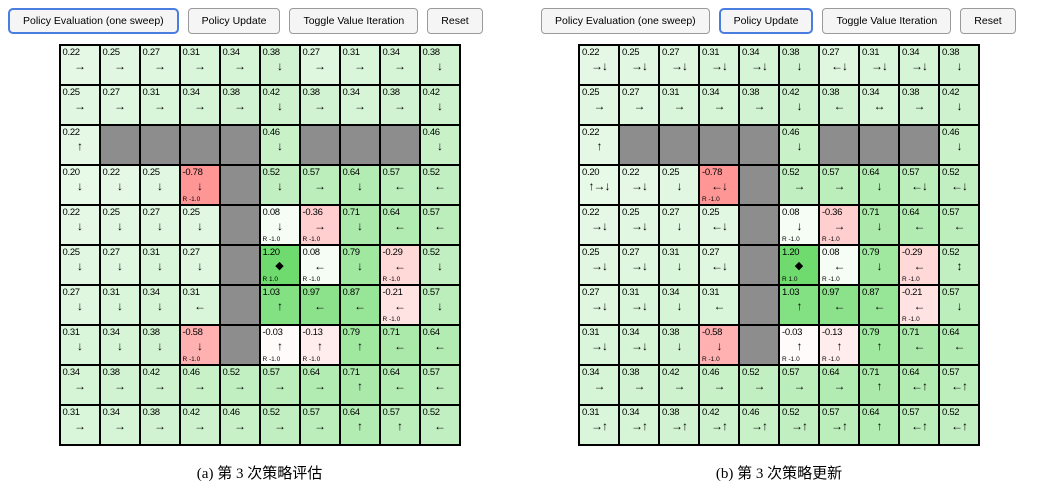  Describe the element at coordinates (719, 225) in the screenshot. I see `grid-cell: 0.25 ←↓` at that location.